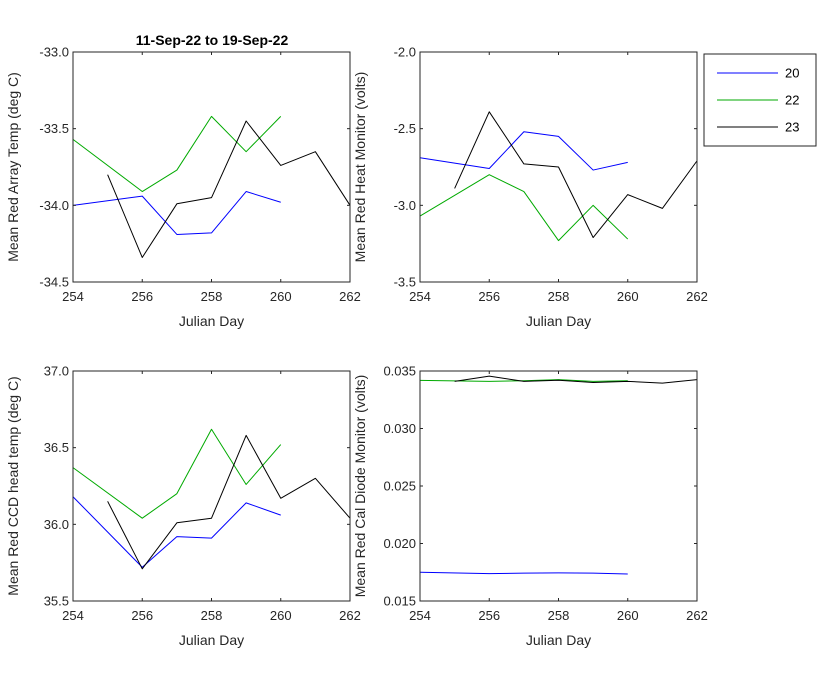  I want to click on y-tick-label: 0.015, so click(399, 601).